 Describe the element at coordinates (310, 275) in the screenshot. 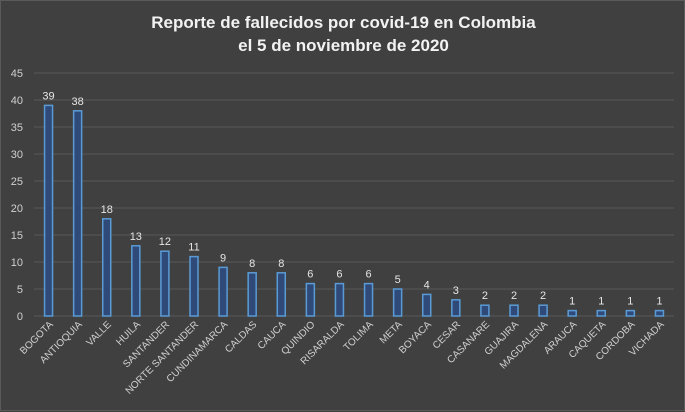

I see `data-label-quindio: 6` at that location.